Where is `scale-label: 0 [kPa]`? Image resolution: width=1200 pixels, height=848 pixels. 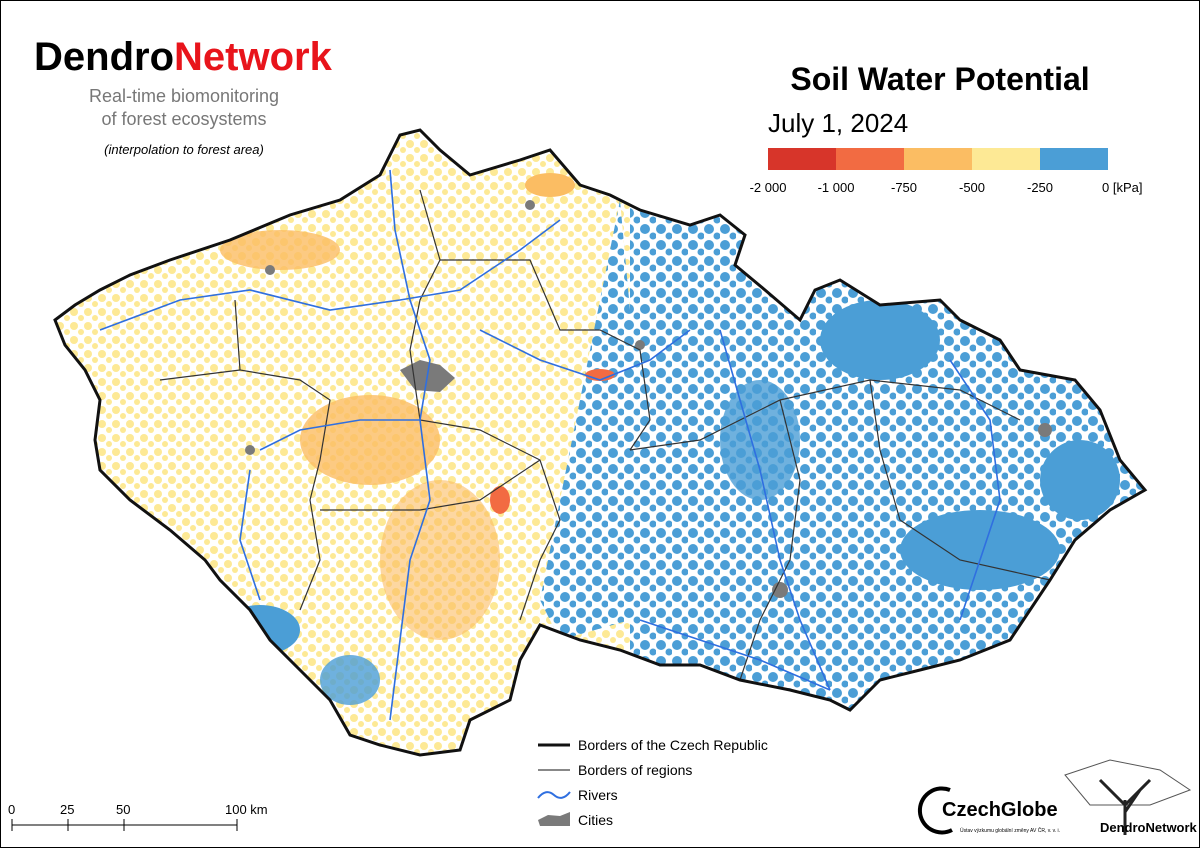 scale-label: 0 [kPa] is located at coordinates (1122, 187).